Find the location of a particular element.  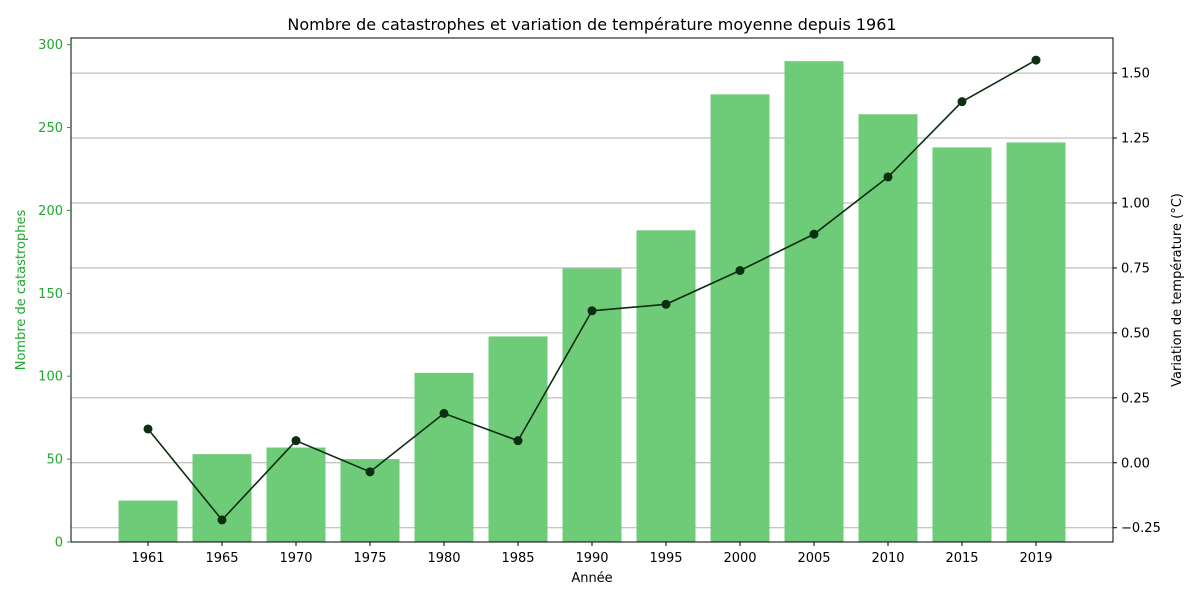

x-tick-label: 1970 is located at coordinates (295, 558).